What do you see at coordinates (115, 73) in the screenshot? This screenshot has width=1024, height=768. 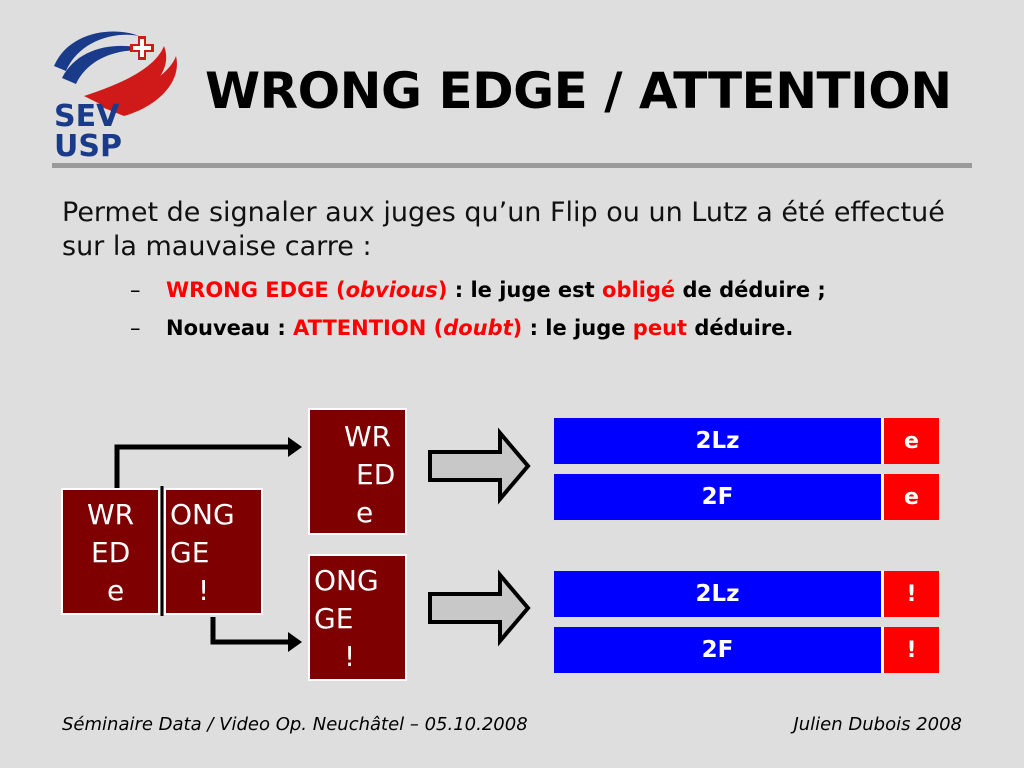 I see `swoosh-icon` at bounding box center [115, 73].